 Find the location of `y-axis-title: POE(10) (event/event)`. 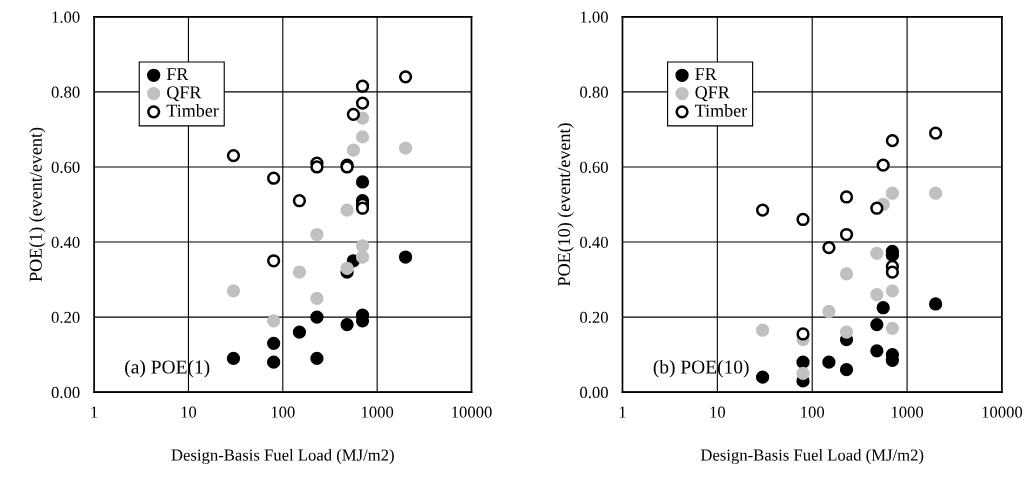

y-axis-title: POE(10) (event/event) is located at coordinates (565, 204).